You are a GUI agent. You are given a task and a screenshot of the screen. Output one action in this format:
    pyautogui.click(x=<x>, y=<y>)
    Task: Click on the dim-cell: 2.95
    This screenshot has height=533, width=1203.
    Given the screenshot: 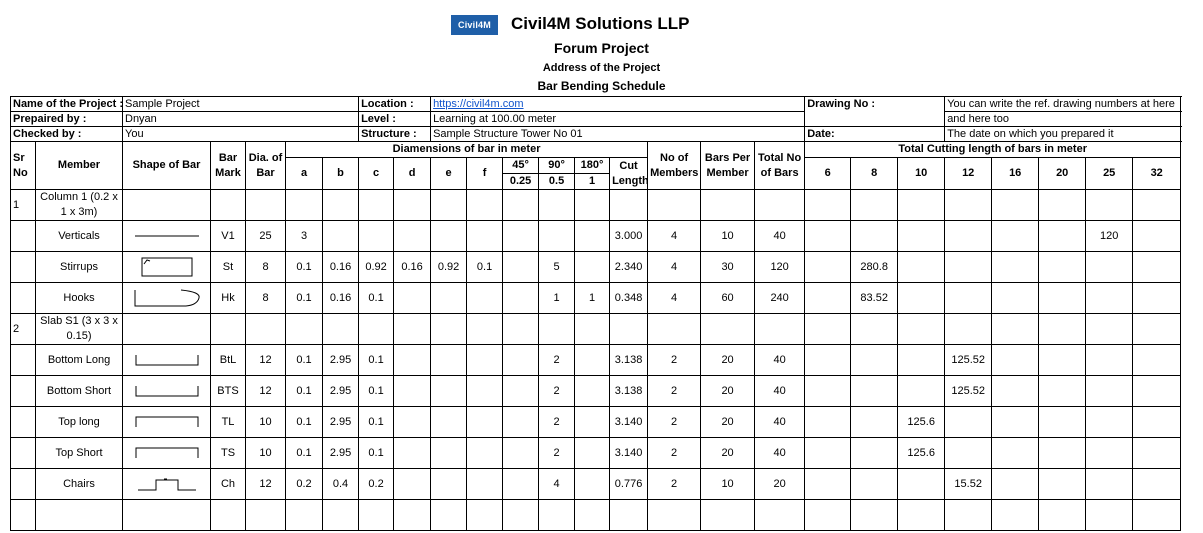 What is the action you would take?
    pyautogui.click(x=340, y=453)
    